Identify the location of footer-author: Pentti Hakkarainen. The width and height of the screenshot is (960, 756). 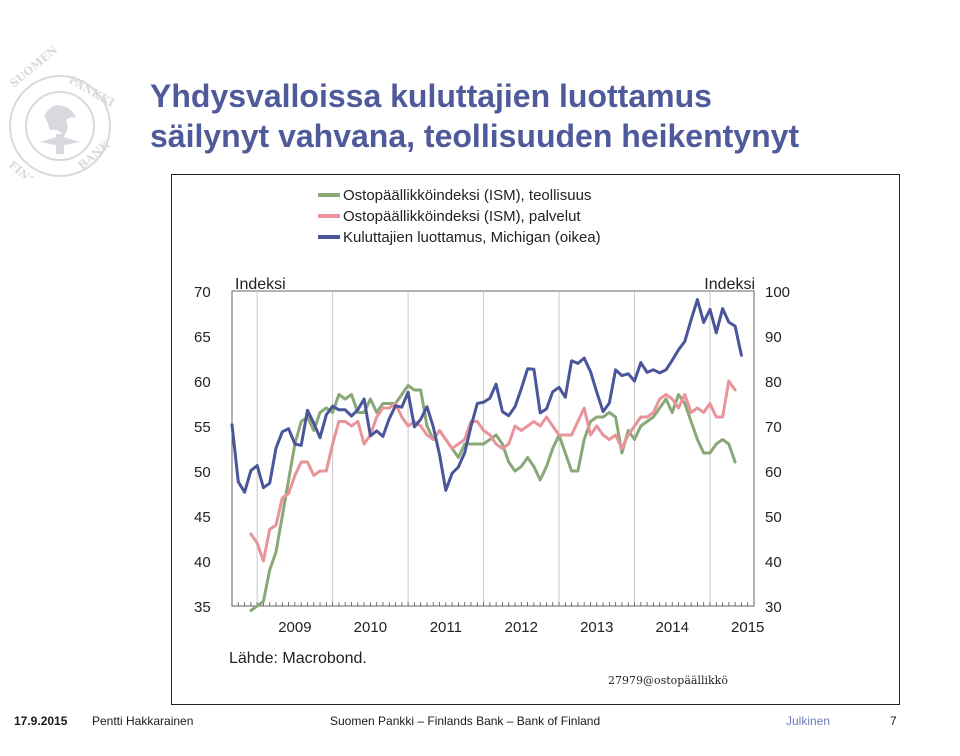
(143, 721).